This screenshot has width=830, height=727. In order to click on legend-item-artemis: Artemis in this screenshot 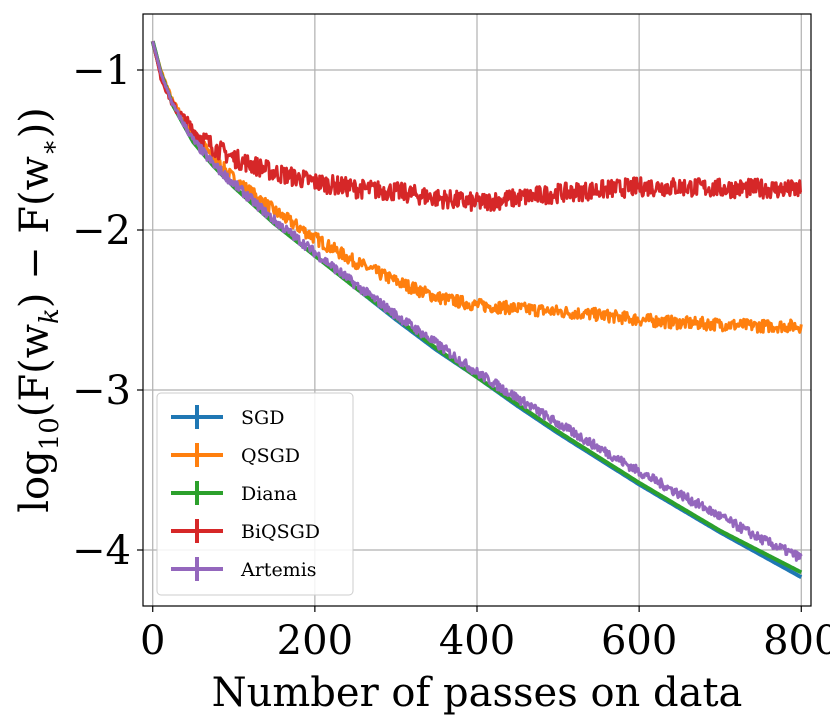, I will do `click(244, 569)`.